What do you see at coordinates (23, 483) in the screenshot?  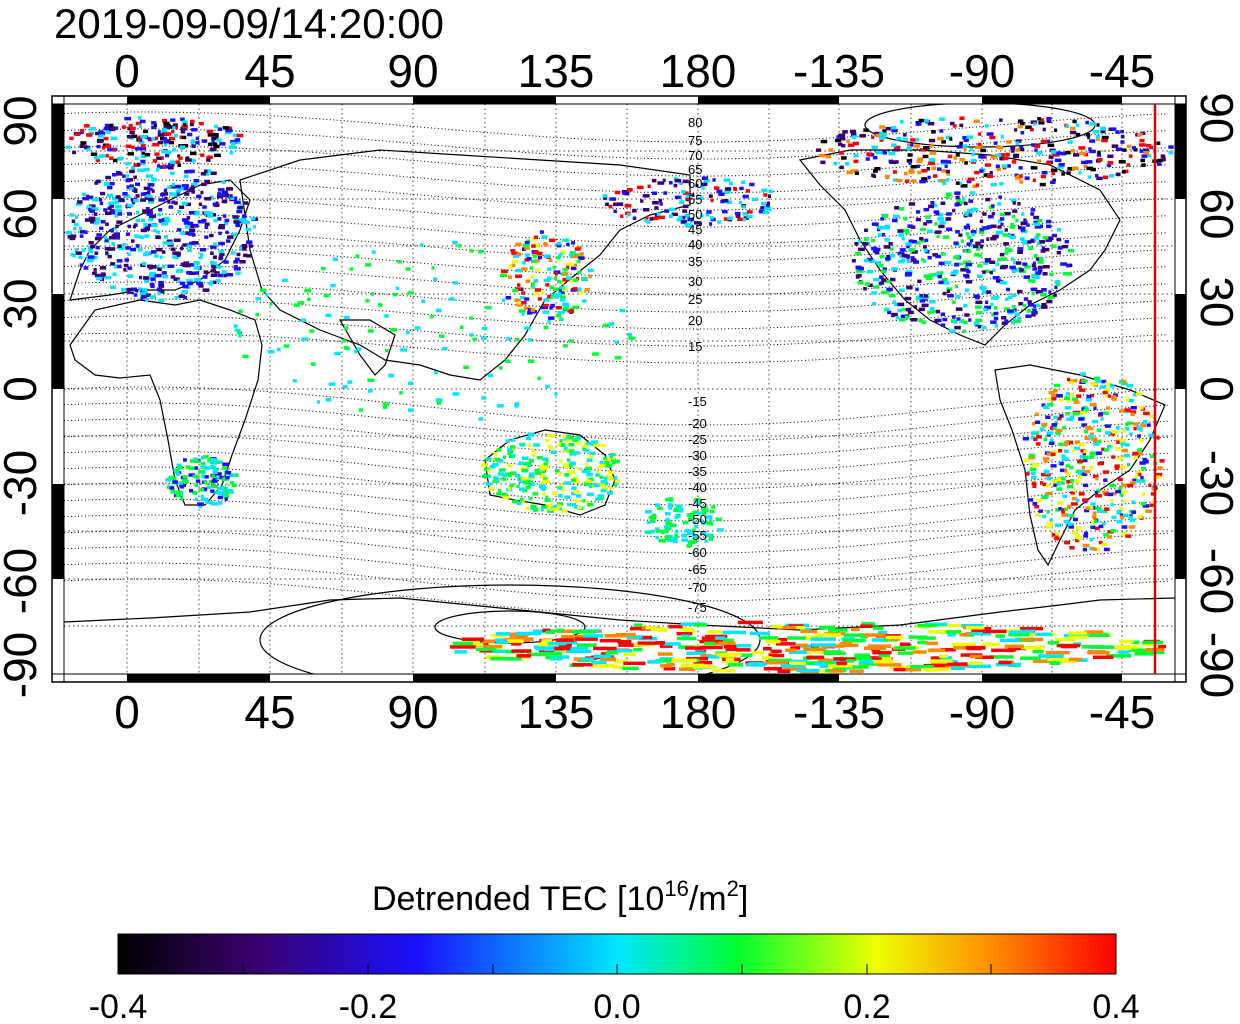 I see `left-y-tick: -30` at bounding box center [23, 483].